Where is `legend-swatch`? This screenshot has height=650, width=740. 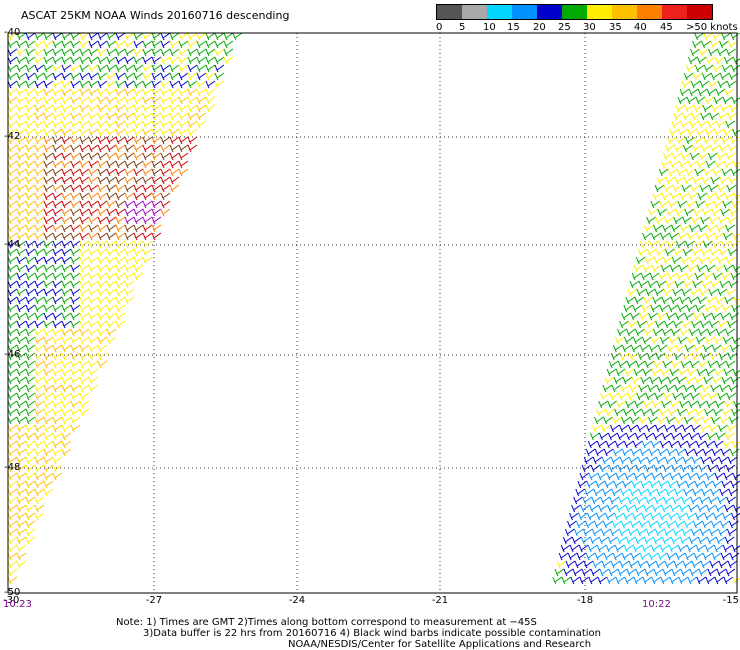 legend-swatch is located at coordinates (574, 12).